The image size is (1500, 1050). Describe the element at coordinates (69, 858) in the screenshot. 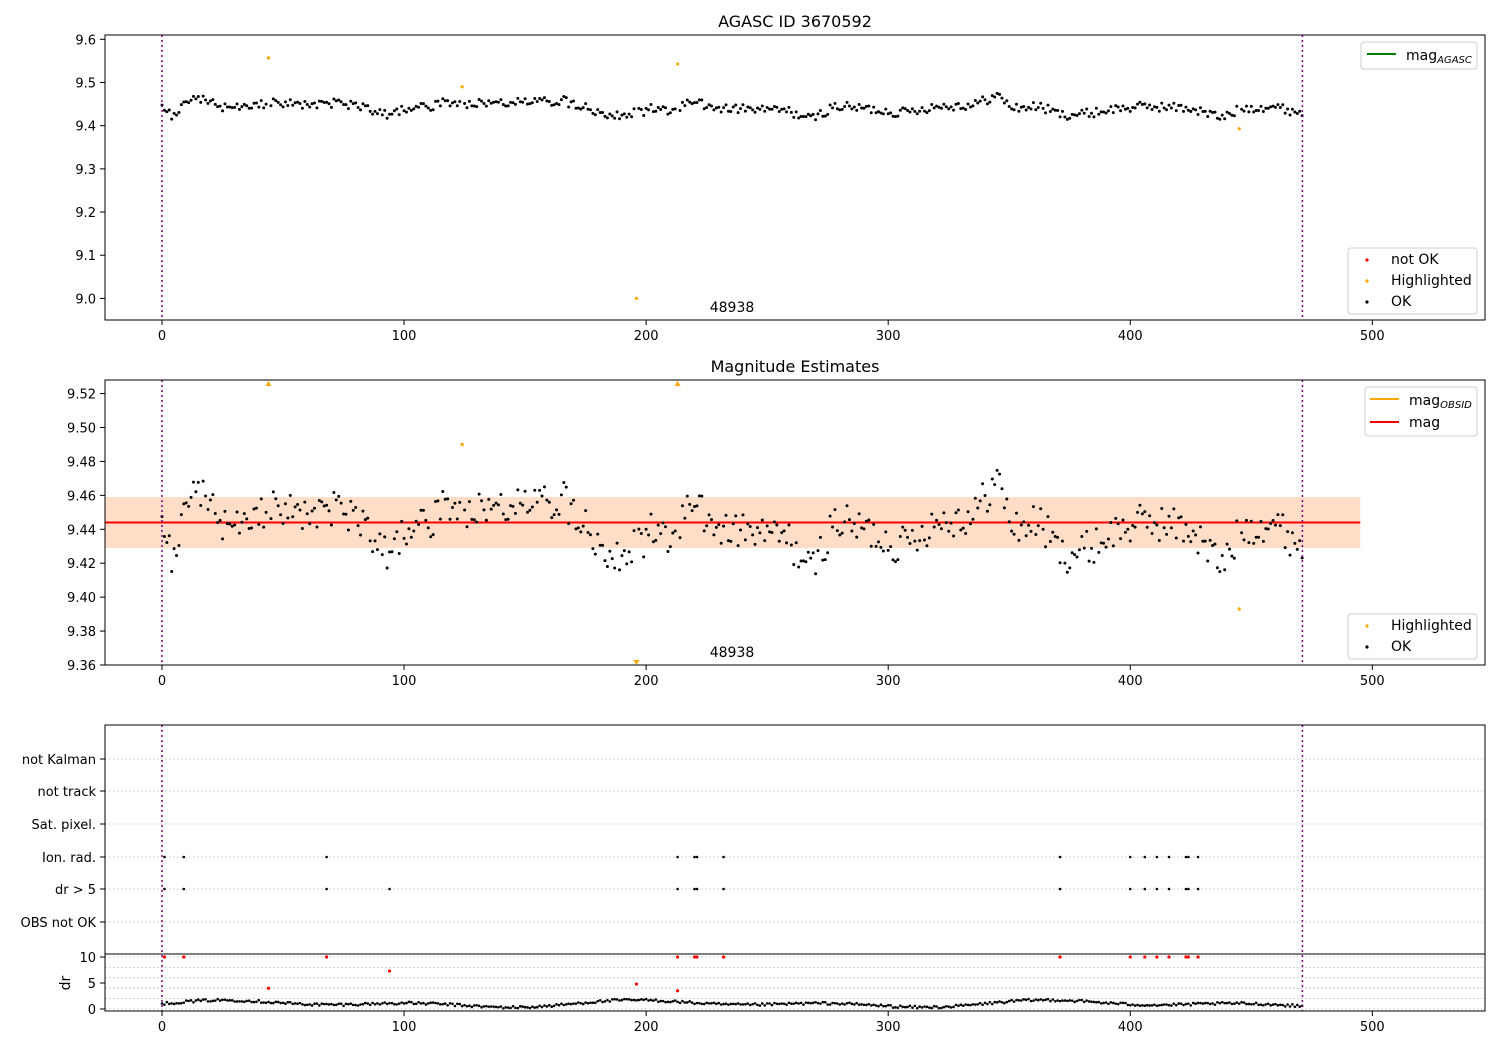

I see `flag-row-label: Ion. rad.` at that location.